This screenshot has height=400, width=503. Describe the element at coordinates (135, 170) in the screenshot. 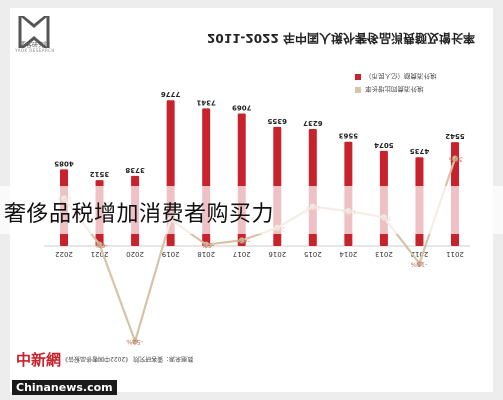

I see `bar-label-2020: 3738` at that location.